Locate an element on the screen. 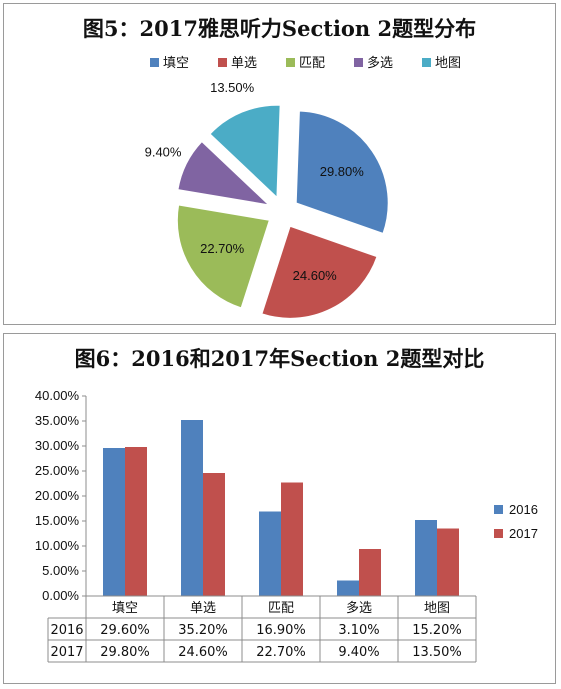  x-category-label-4: 多选 is located at coordinates (359, 608).